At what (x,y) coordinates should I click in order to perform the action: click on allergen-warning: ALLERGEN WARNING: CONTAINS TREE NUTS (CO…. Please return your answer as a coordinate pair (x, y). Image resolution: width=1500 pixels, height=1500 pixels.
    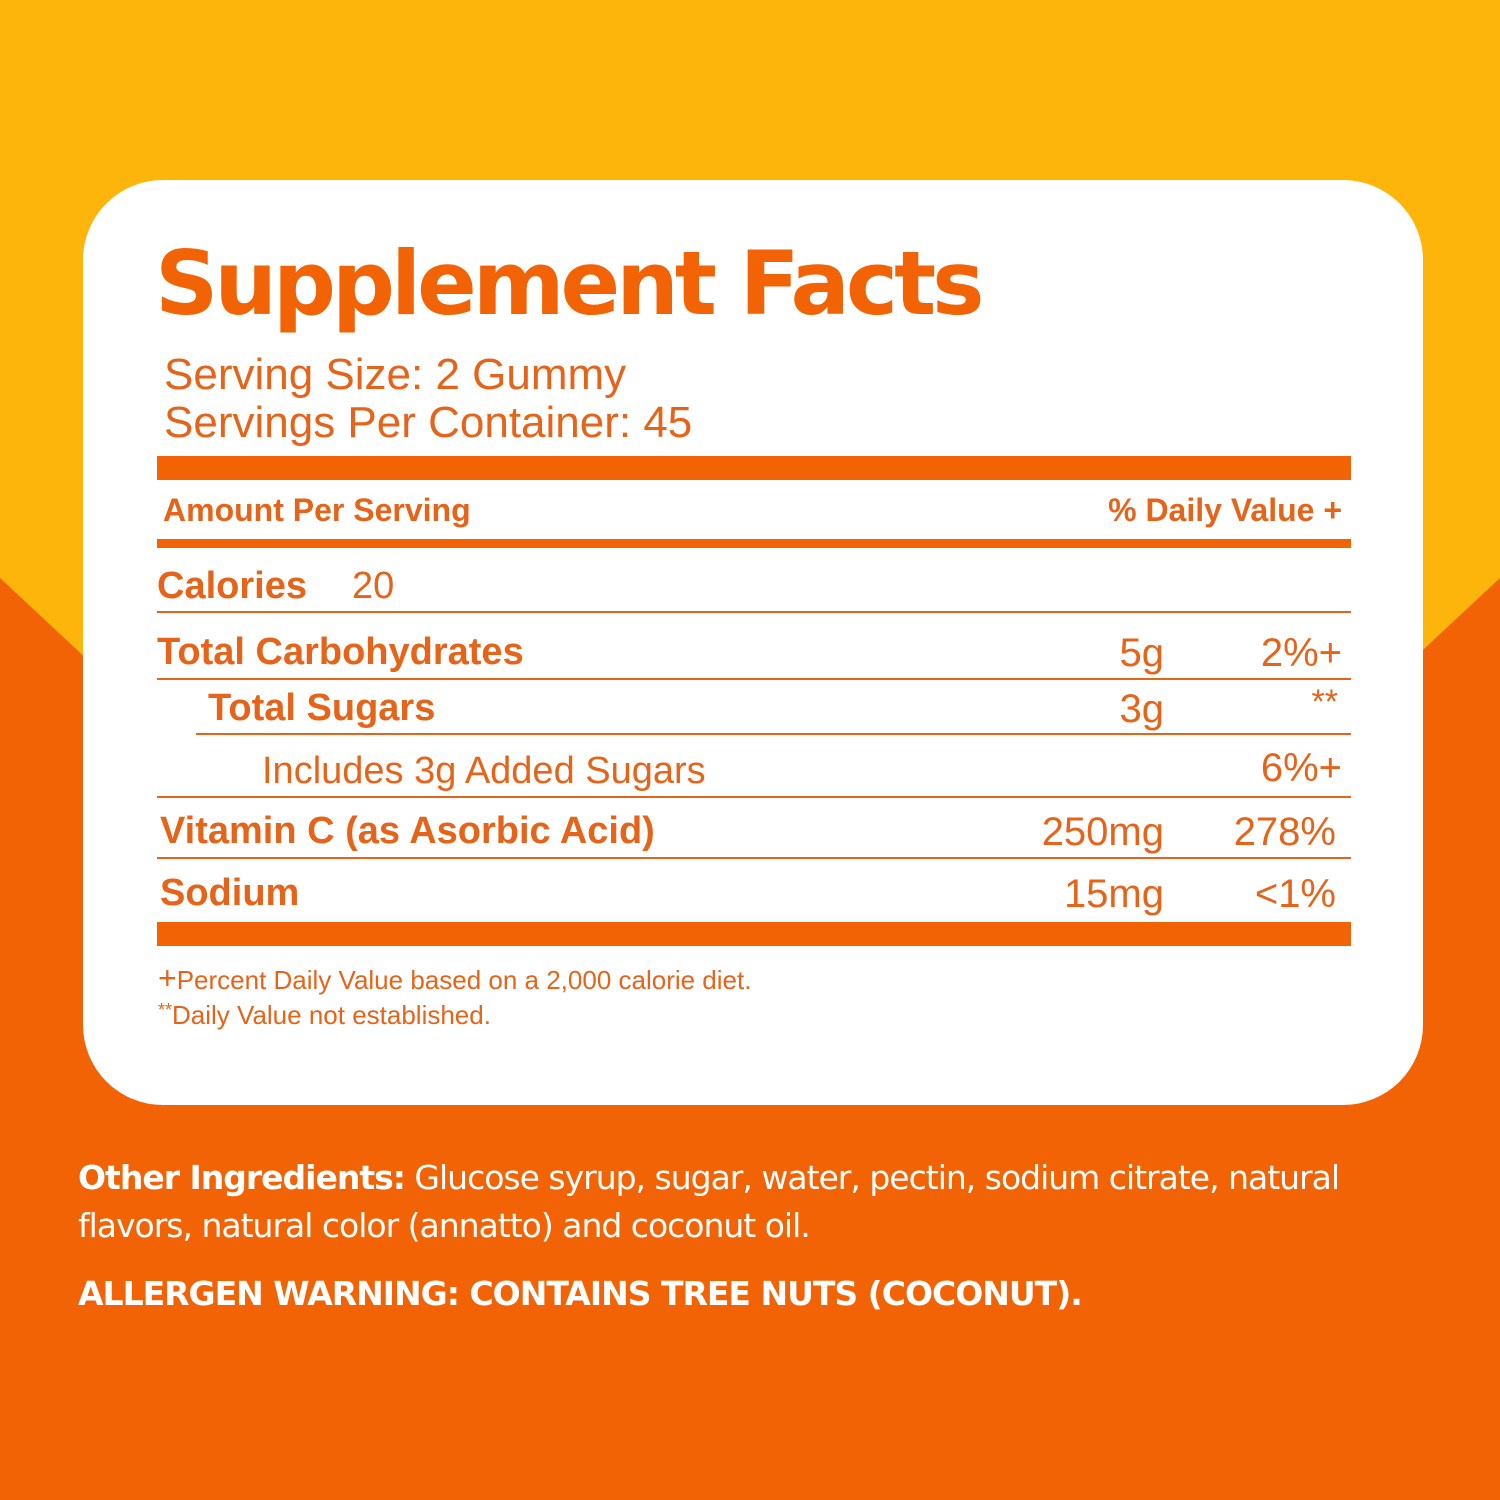
    Looking at the image, I should click on (580, 1293).